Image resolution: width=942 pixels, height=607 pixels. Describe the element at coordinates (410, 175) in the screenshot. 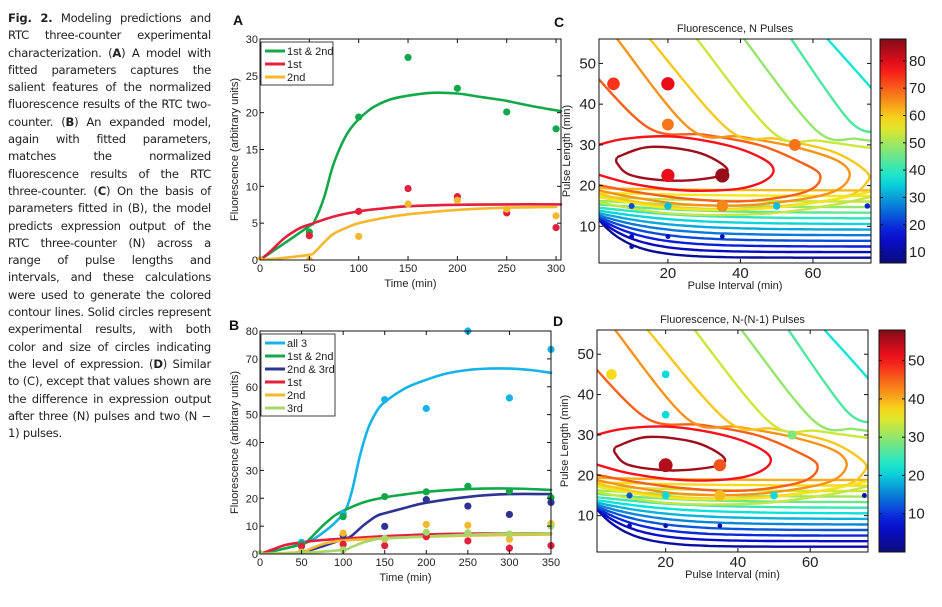

I see `series-line-1st-2nd` at that location.